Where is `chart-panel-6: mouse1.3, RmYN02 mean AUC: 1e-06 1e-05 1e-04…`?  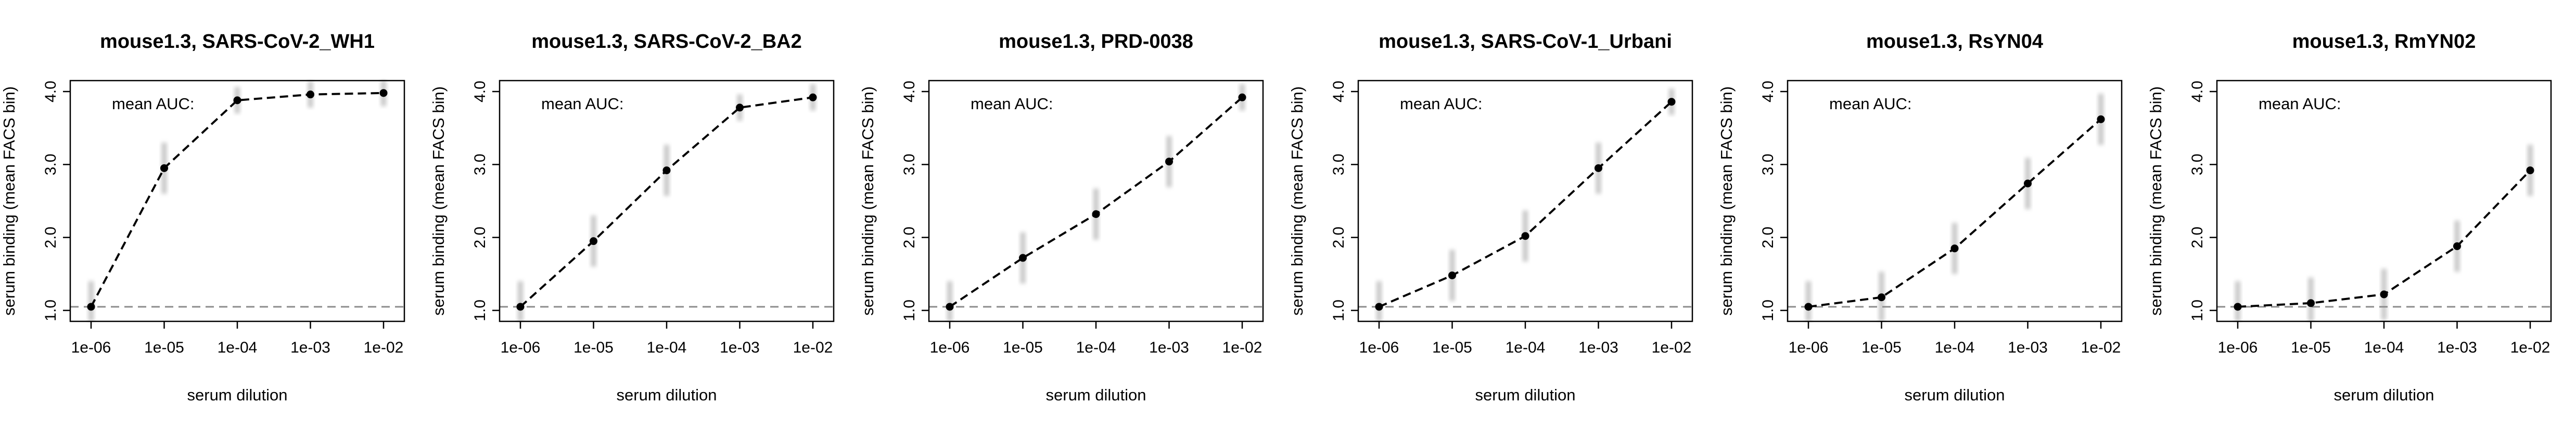
chart-panel-6: mouse1.3, RmYN02 mean AUC: 1e-06 1e-05 1e-04… is located at coordinates (2349, 217).